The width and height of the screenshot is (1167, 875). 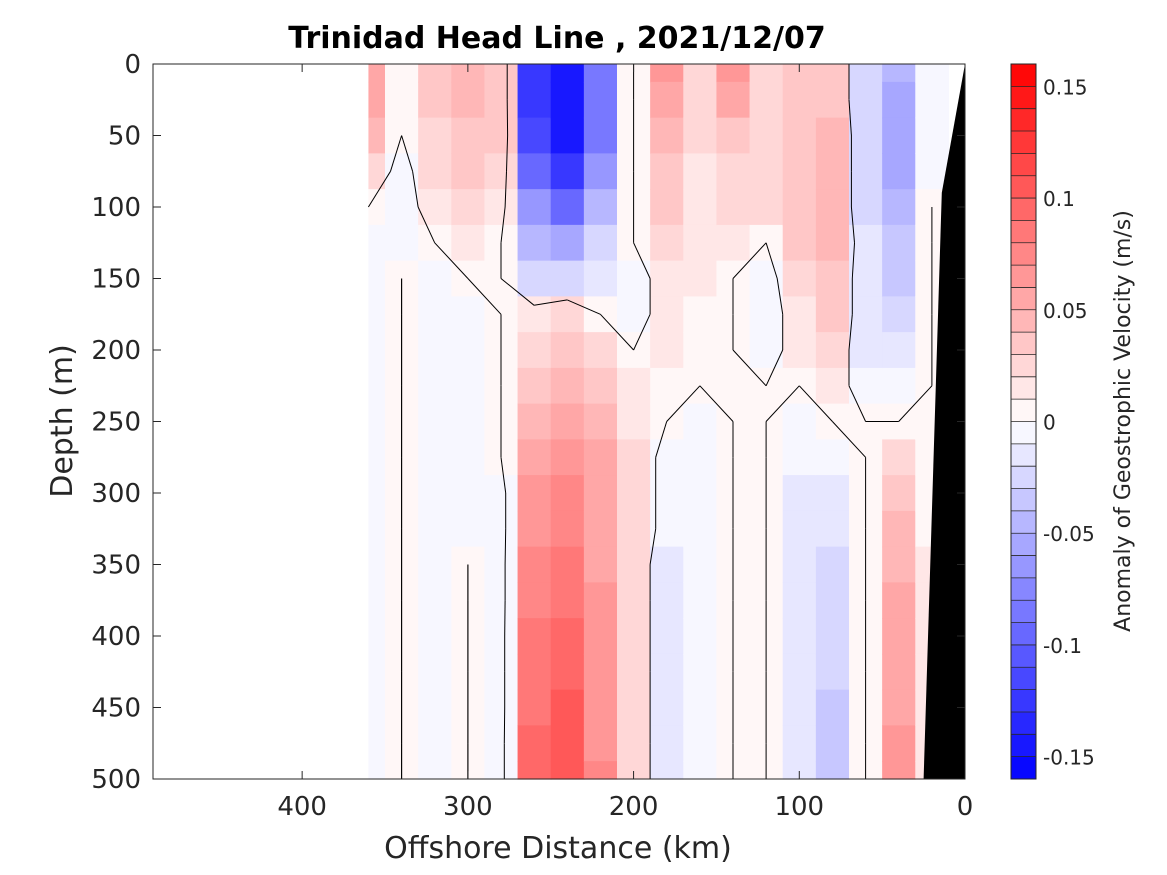 I want to click on colorbar-tick-label: 0.15, so click(x=1065, y=87).